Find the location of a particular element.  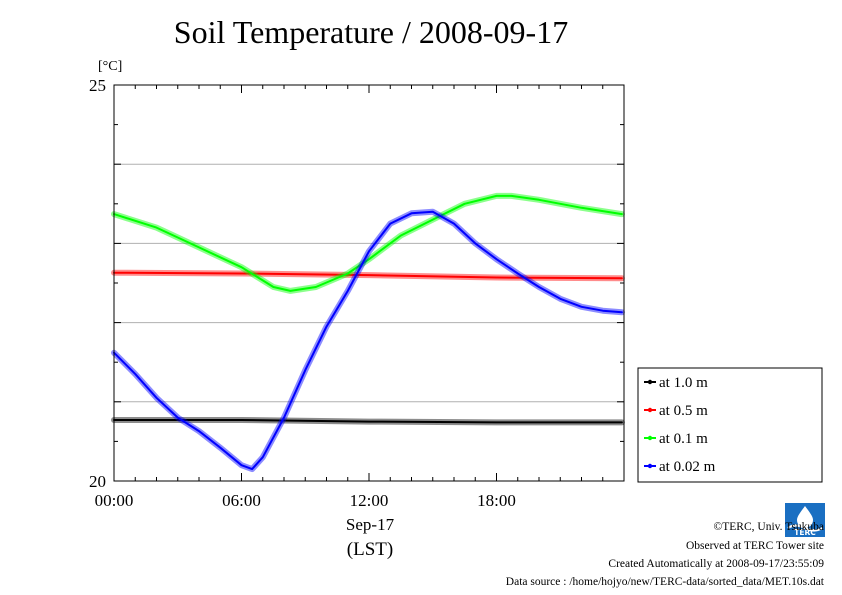

legend-box is located at coordinates (730, 425).